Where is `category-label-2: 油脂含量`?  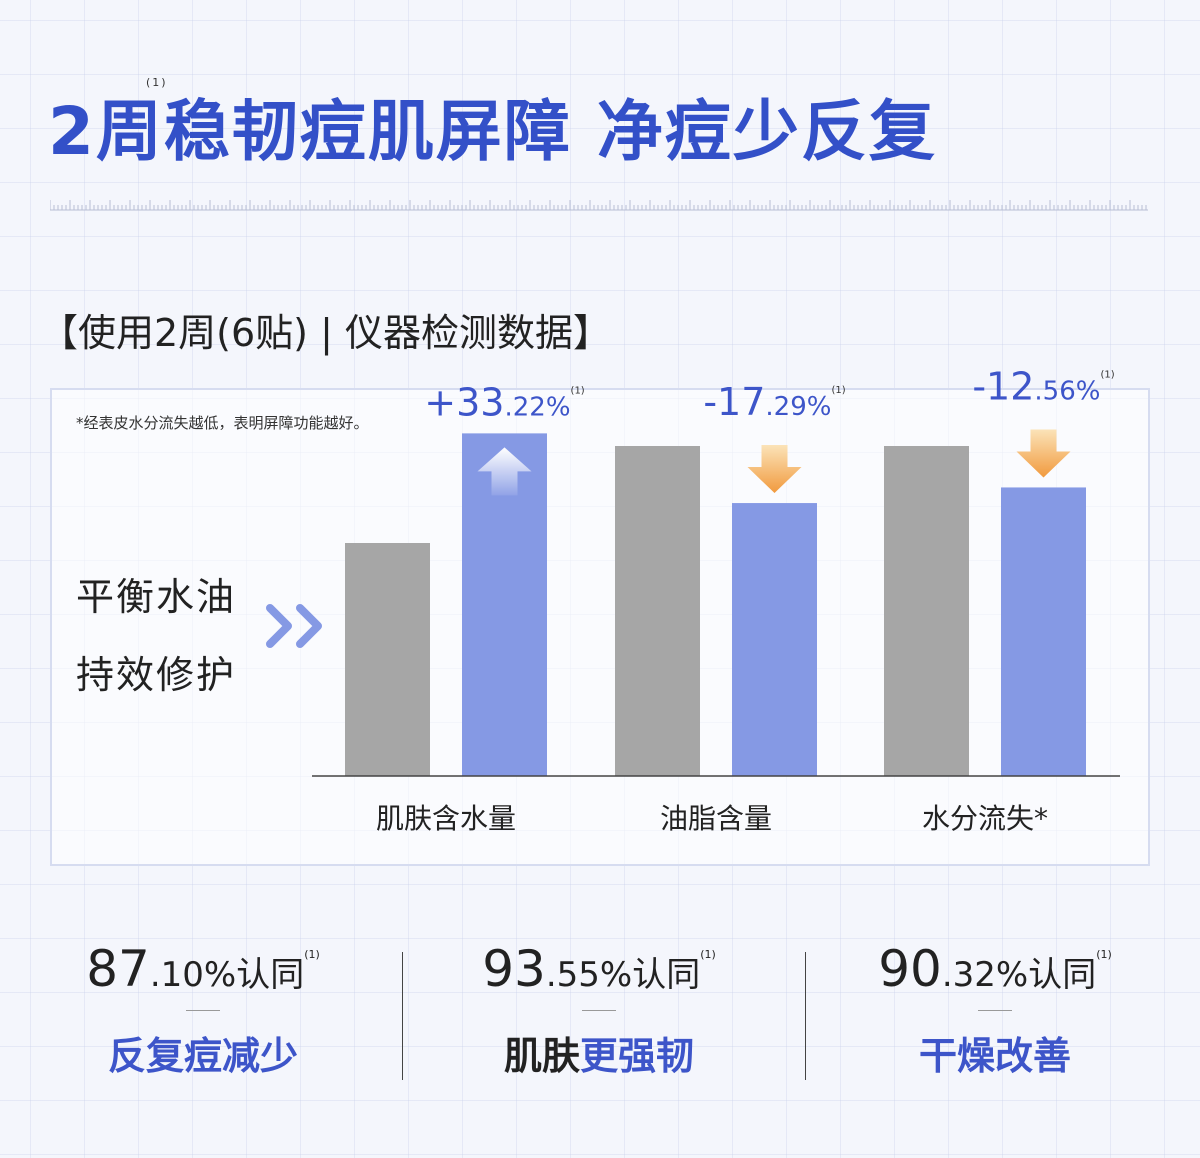
category-label-2: 油脂含量 is located at coordinates (716, 818).